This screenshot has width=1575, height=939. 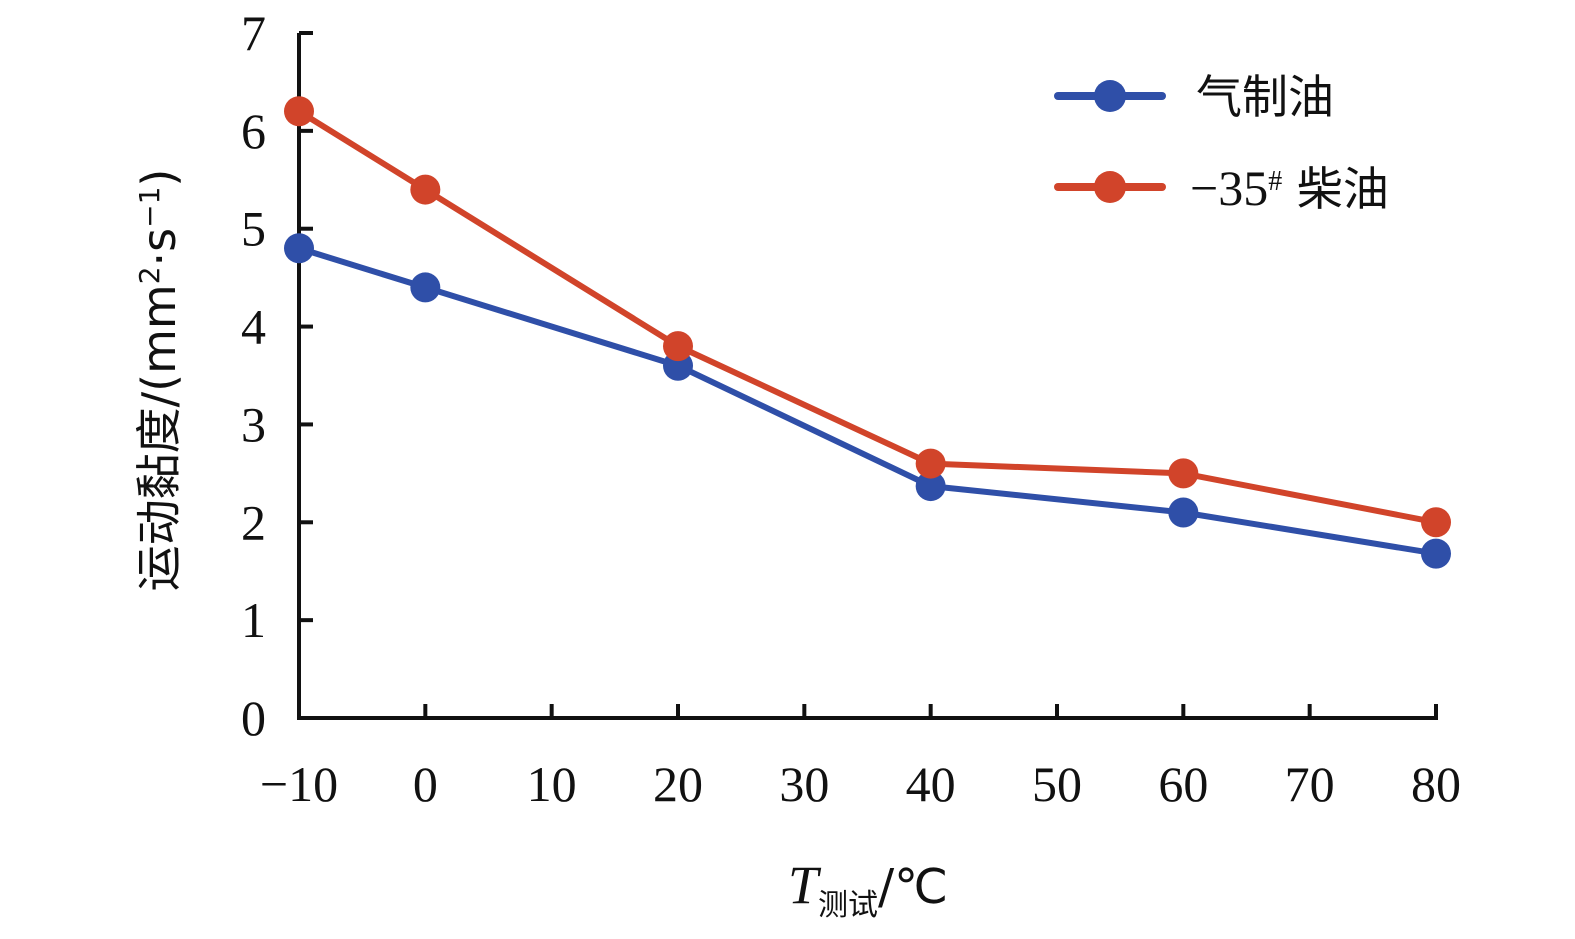 What do you see at coordinates (253, 327) in the screenshot?
I see `y-tick-label: 4` at bounding box center [253, 327].